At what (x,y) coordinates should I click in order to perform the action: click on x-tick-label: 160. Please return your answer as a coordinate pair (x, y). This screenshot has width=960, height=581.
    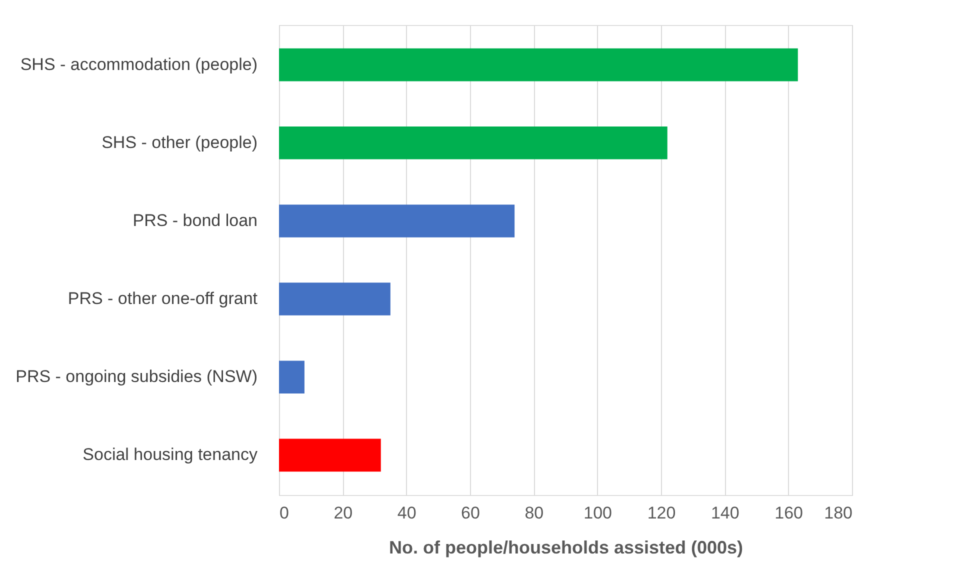
    Looking at the image, I should click on (789, 513).